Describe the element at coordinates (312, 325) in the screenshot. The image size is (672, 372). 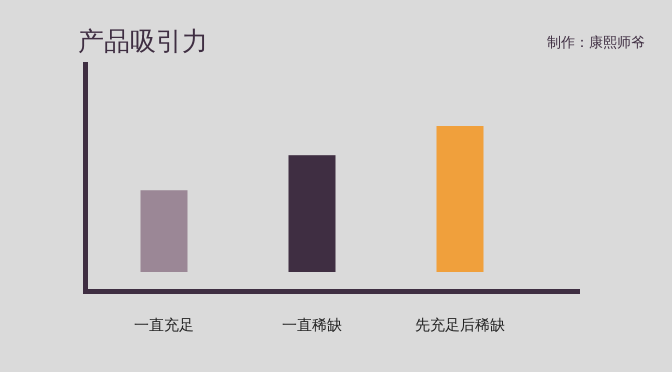
I see `x-tick-label: 一直稀缺` at that location.